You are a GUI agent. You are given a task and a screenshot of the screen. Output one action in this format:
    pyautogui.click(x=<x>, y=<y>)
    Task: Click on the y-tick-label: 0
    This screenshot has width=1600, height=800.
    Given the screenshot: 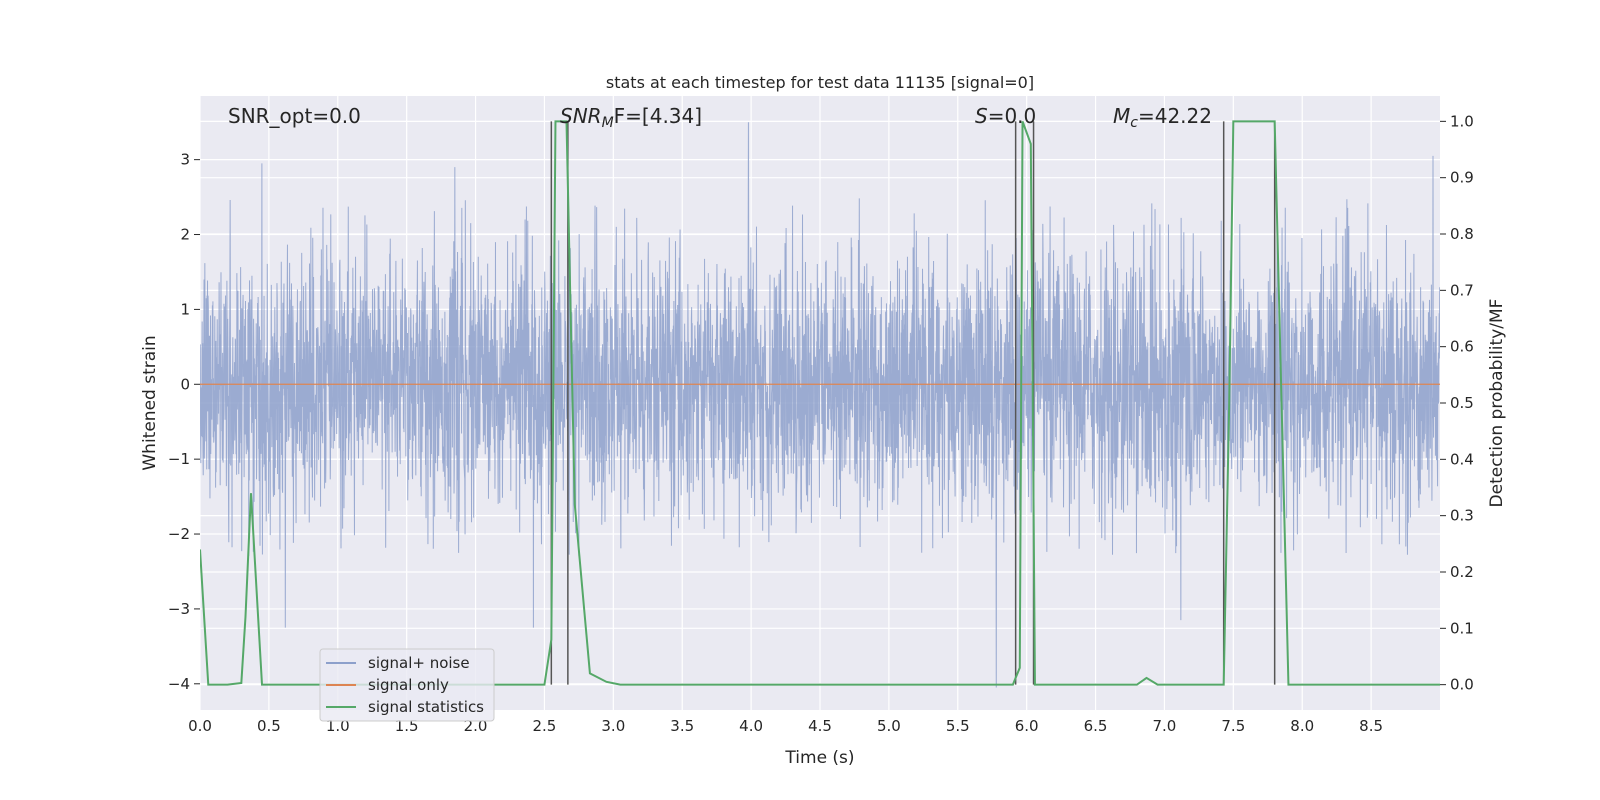 What is the action you would take?
    pyautogui.click(x=185, y=384)
    